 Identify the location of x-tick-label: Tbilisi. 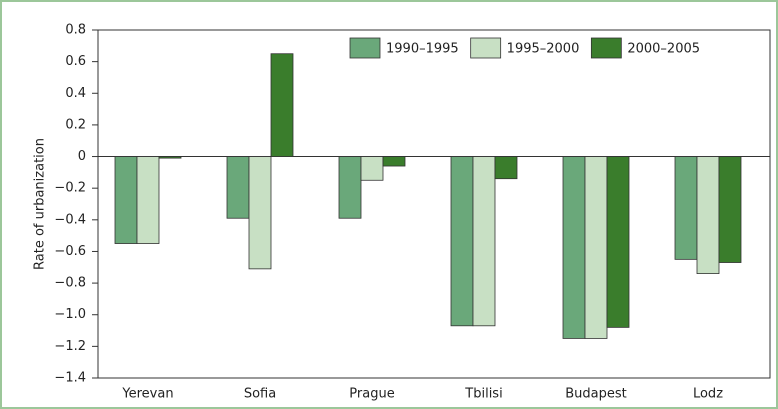
(483, 394).